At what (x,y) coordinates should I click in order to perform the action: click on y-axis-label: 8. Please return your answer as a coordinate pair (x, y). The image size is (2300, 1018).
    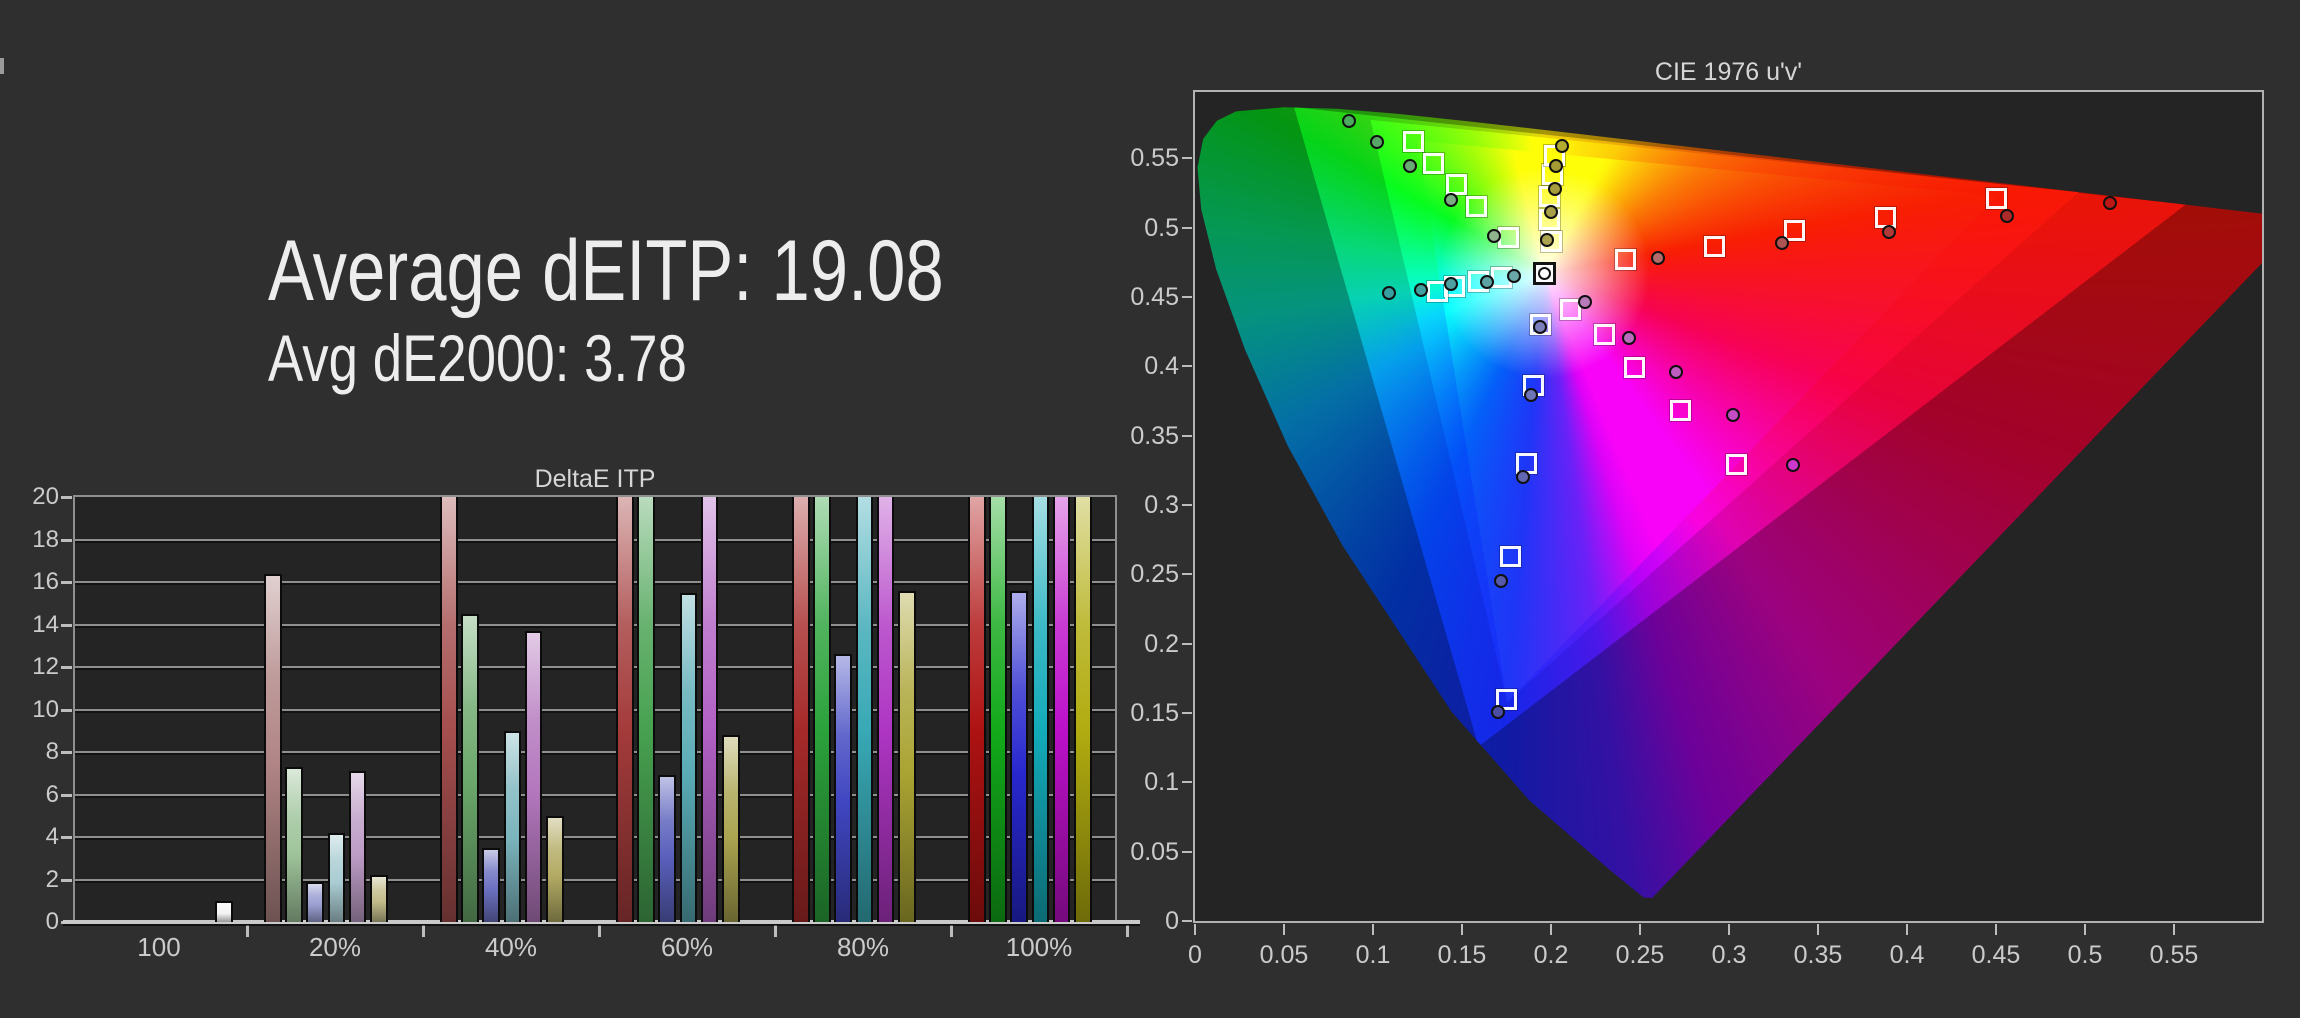
    Looking at the image, I should click on (52, 751).